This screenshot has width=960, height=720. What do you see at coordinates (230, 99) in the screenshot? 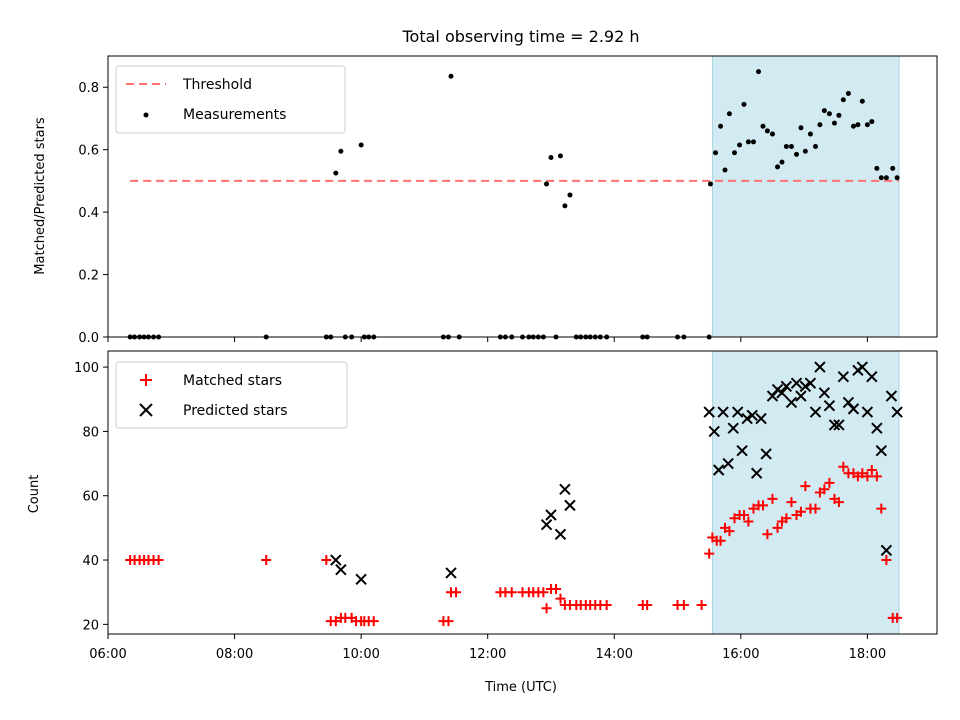
I see `top-legend: Threshold Measurements` at bounding box center [230, 99].